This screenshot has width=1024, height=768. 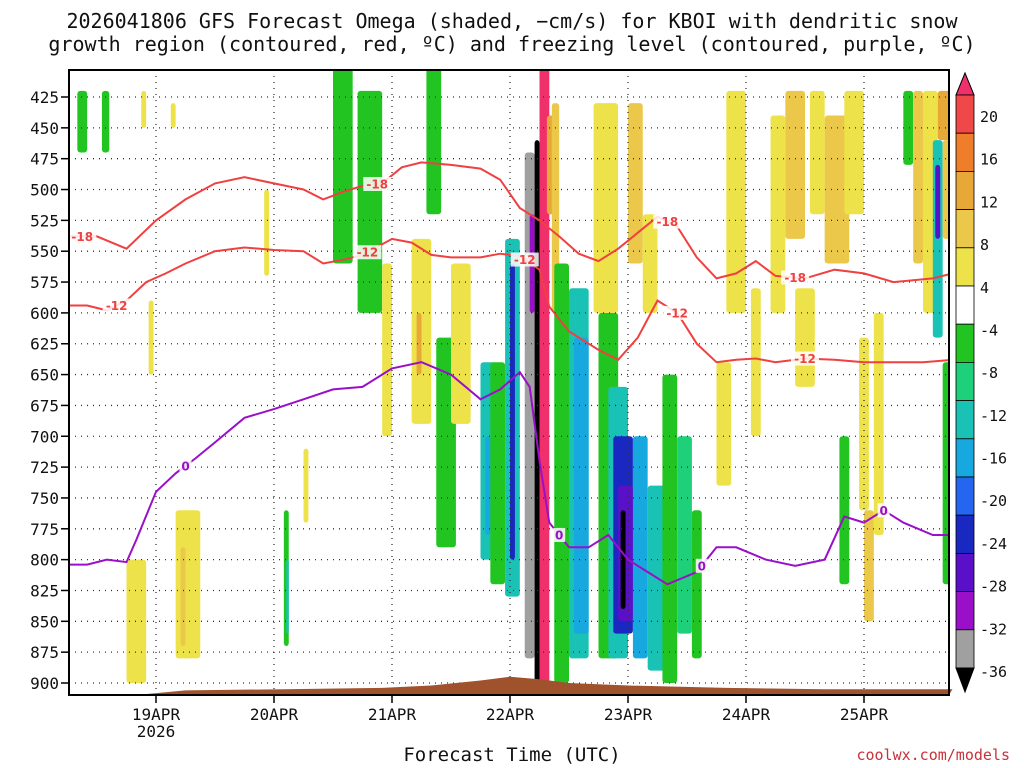 I want to click on colorbar-label: -24, so click(x=993, y=544).